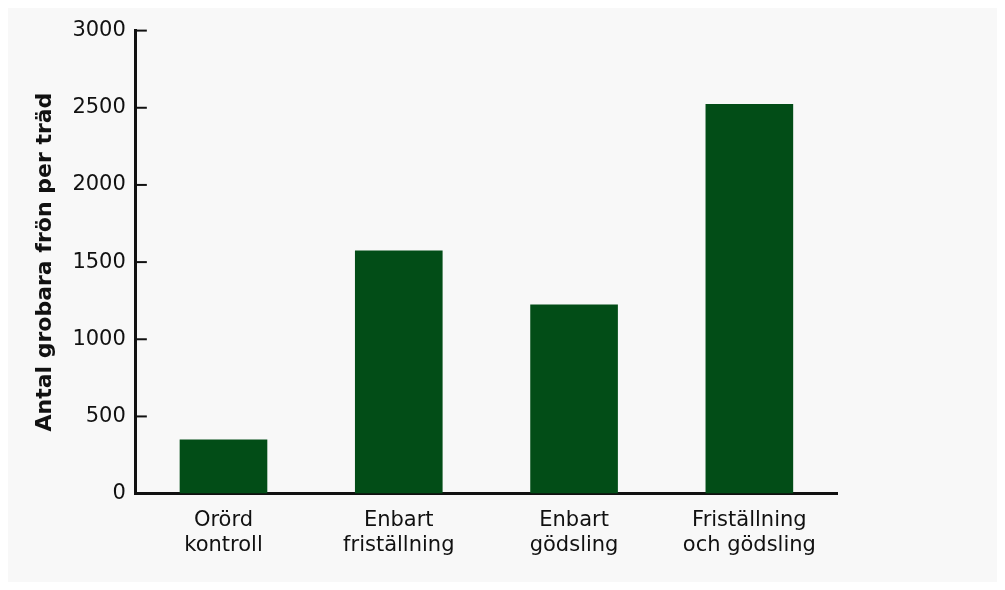 The width and height of the screenshot is (1005, 590). What do you see at coordinates (119, 492) in the screenshot?
I see `y-tick-label: 0` at bounding box center [119, 492].